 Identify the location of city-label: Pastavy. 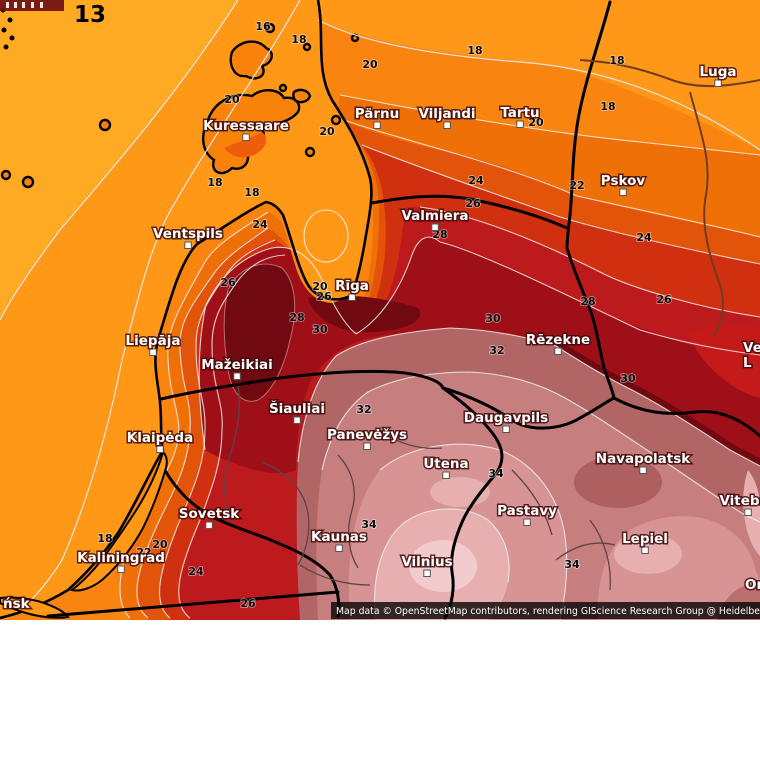
(527, 514).